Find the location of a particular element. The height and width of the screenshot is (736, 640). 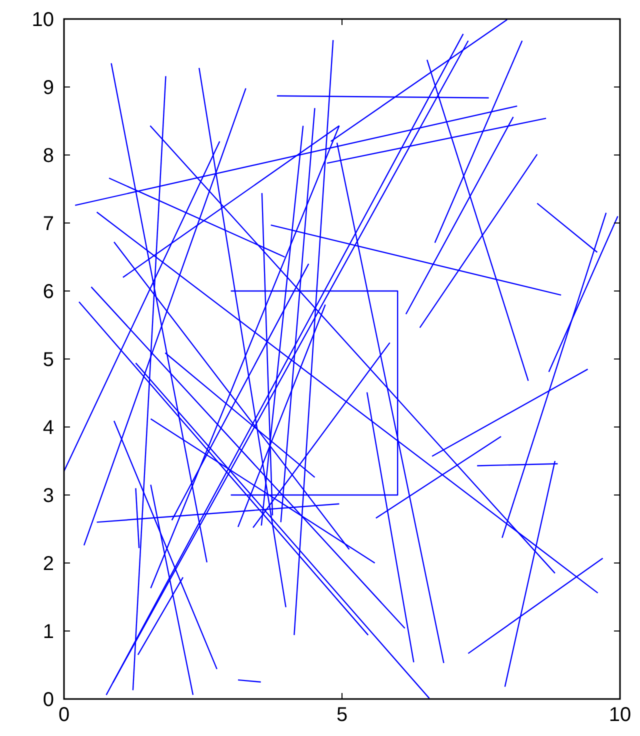

y-tick-label: 1 is located at coordinates (48, 632).